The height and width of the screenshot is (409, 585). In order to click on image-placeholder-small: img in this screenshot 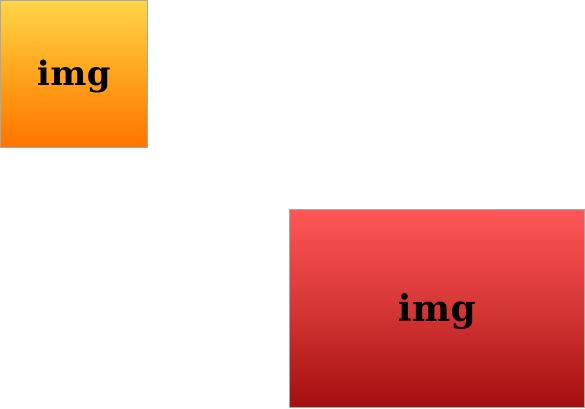, I will do `click(74, 74)`.